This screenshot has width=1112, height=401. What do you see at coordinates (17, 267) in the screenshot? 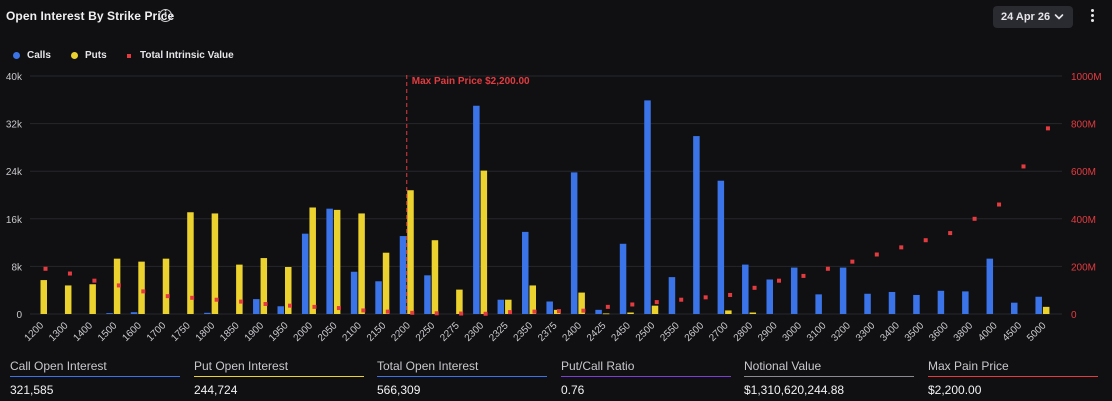
I see `y-tick-label: 8k` at bounding box center [17, 267].